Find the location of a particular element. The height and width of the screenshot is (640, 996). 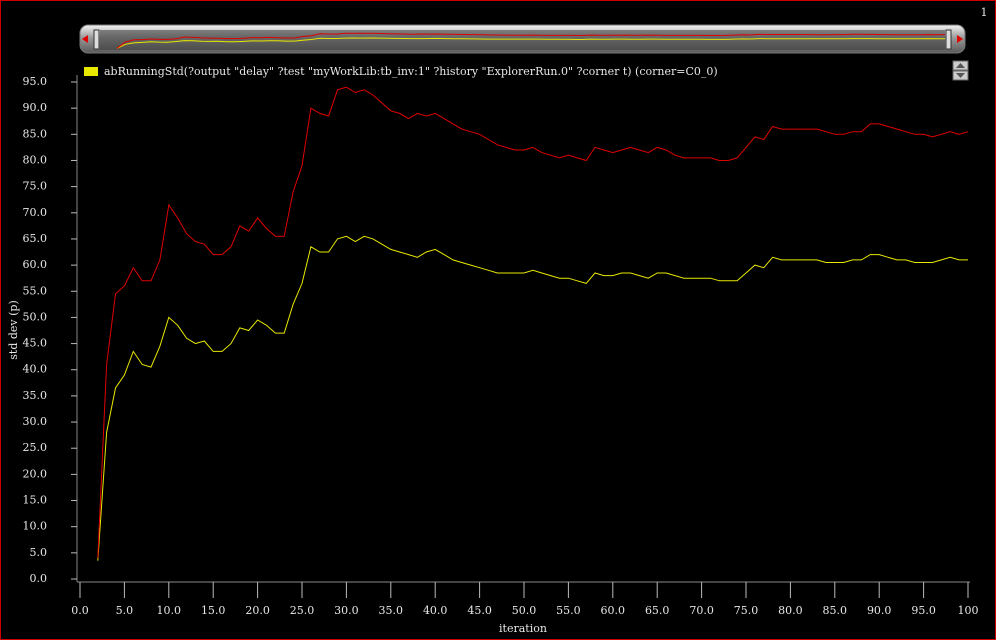

y-tick-label: 15.0 is located at coordinates (35, 500).